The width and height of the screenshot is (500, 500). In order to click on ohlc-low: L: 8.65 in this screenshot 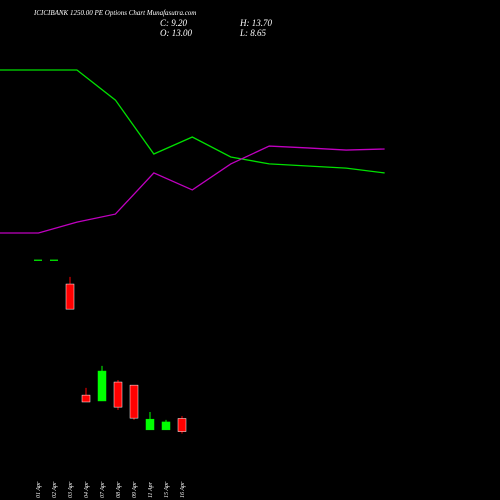, I will do `click(253, 33)`.